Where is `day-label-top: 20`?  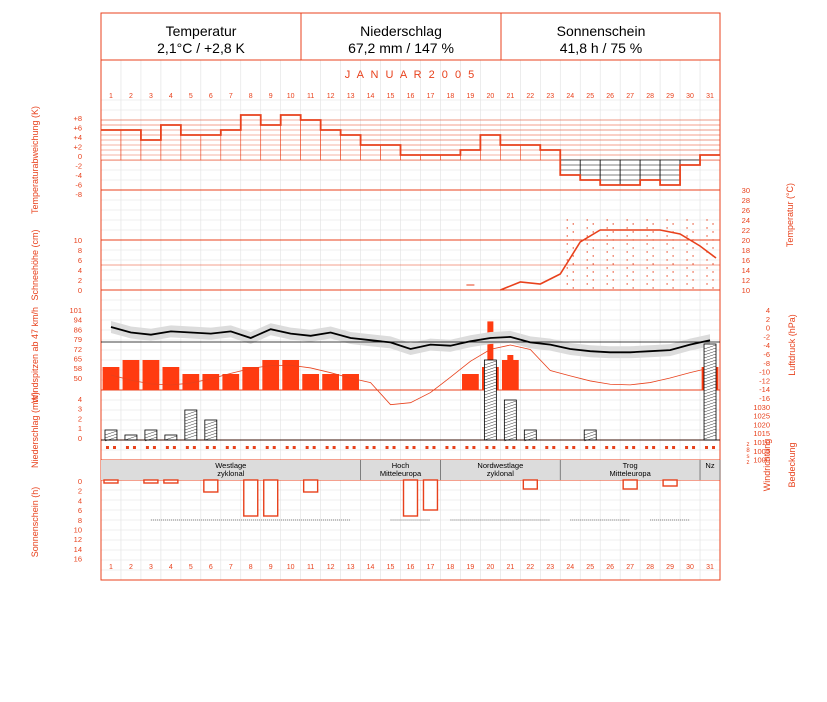 day-label-top: 20 is located at coordinates (490, 96).